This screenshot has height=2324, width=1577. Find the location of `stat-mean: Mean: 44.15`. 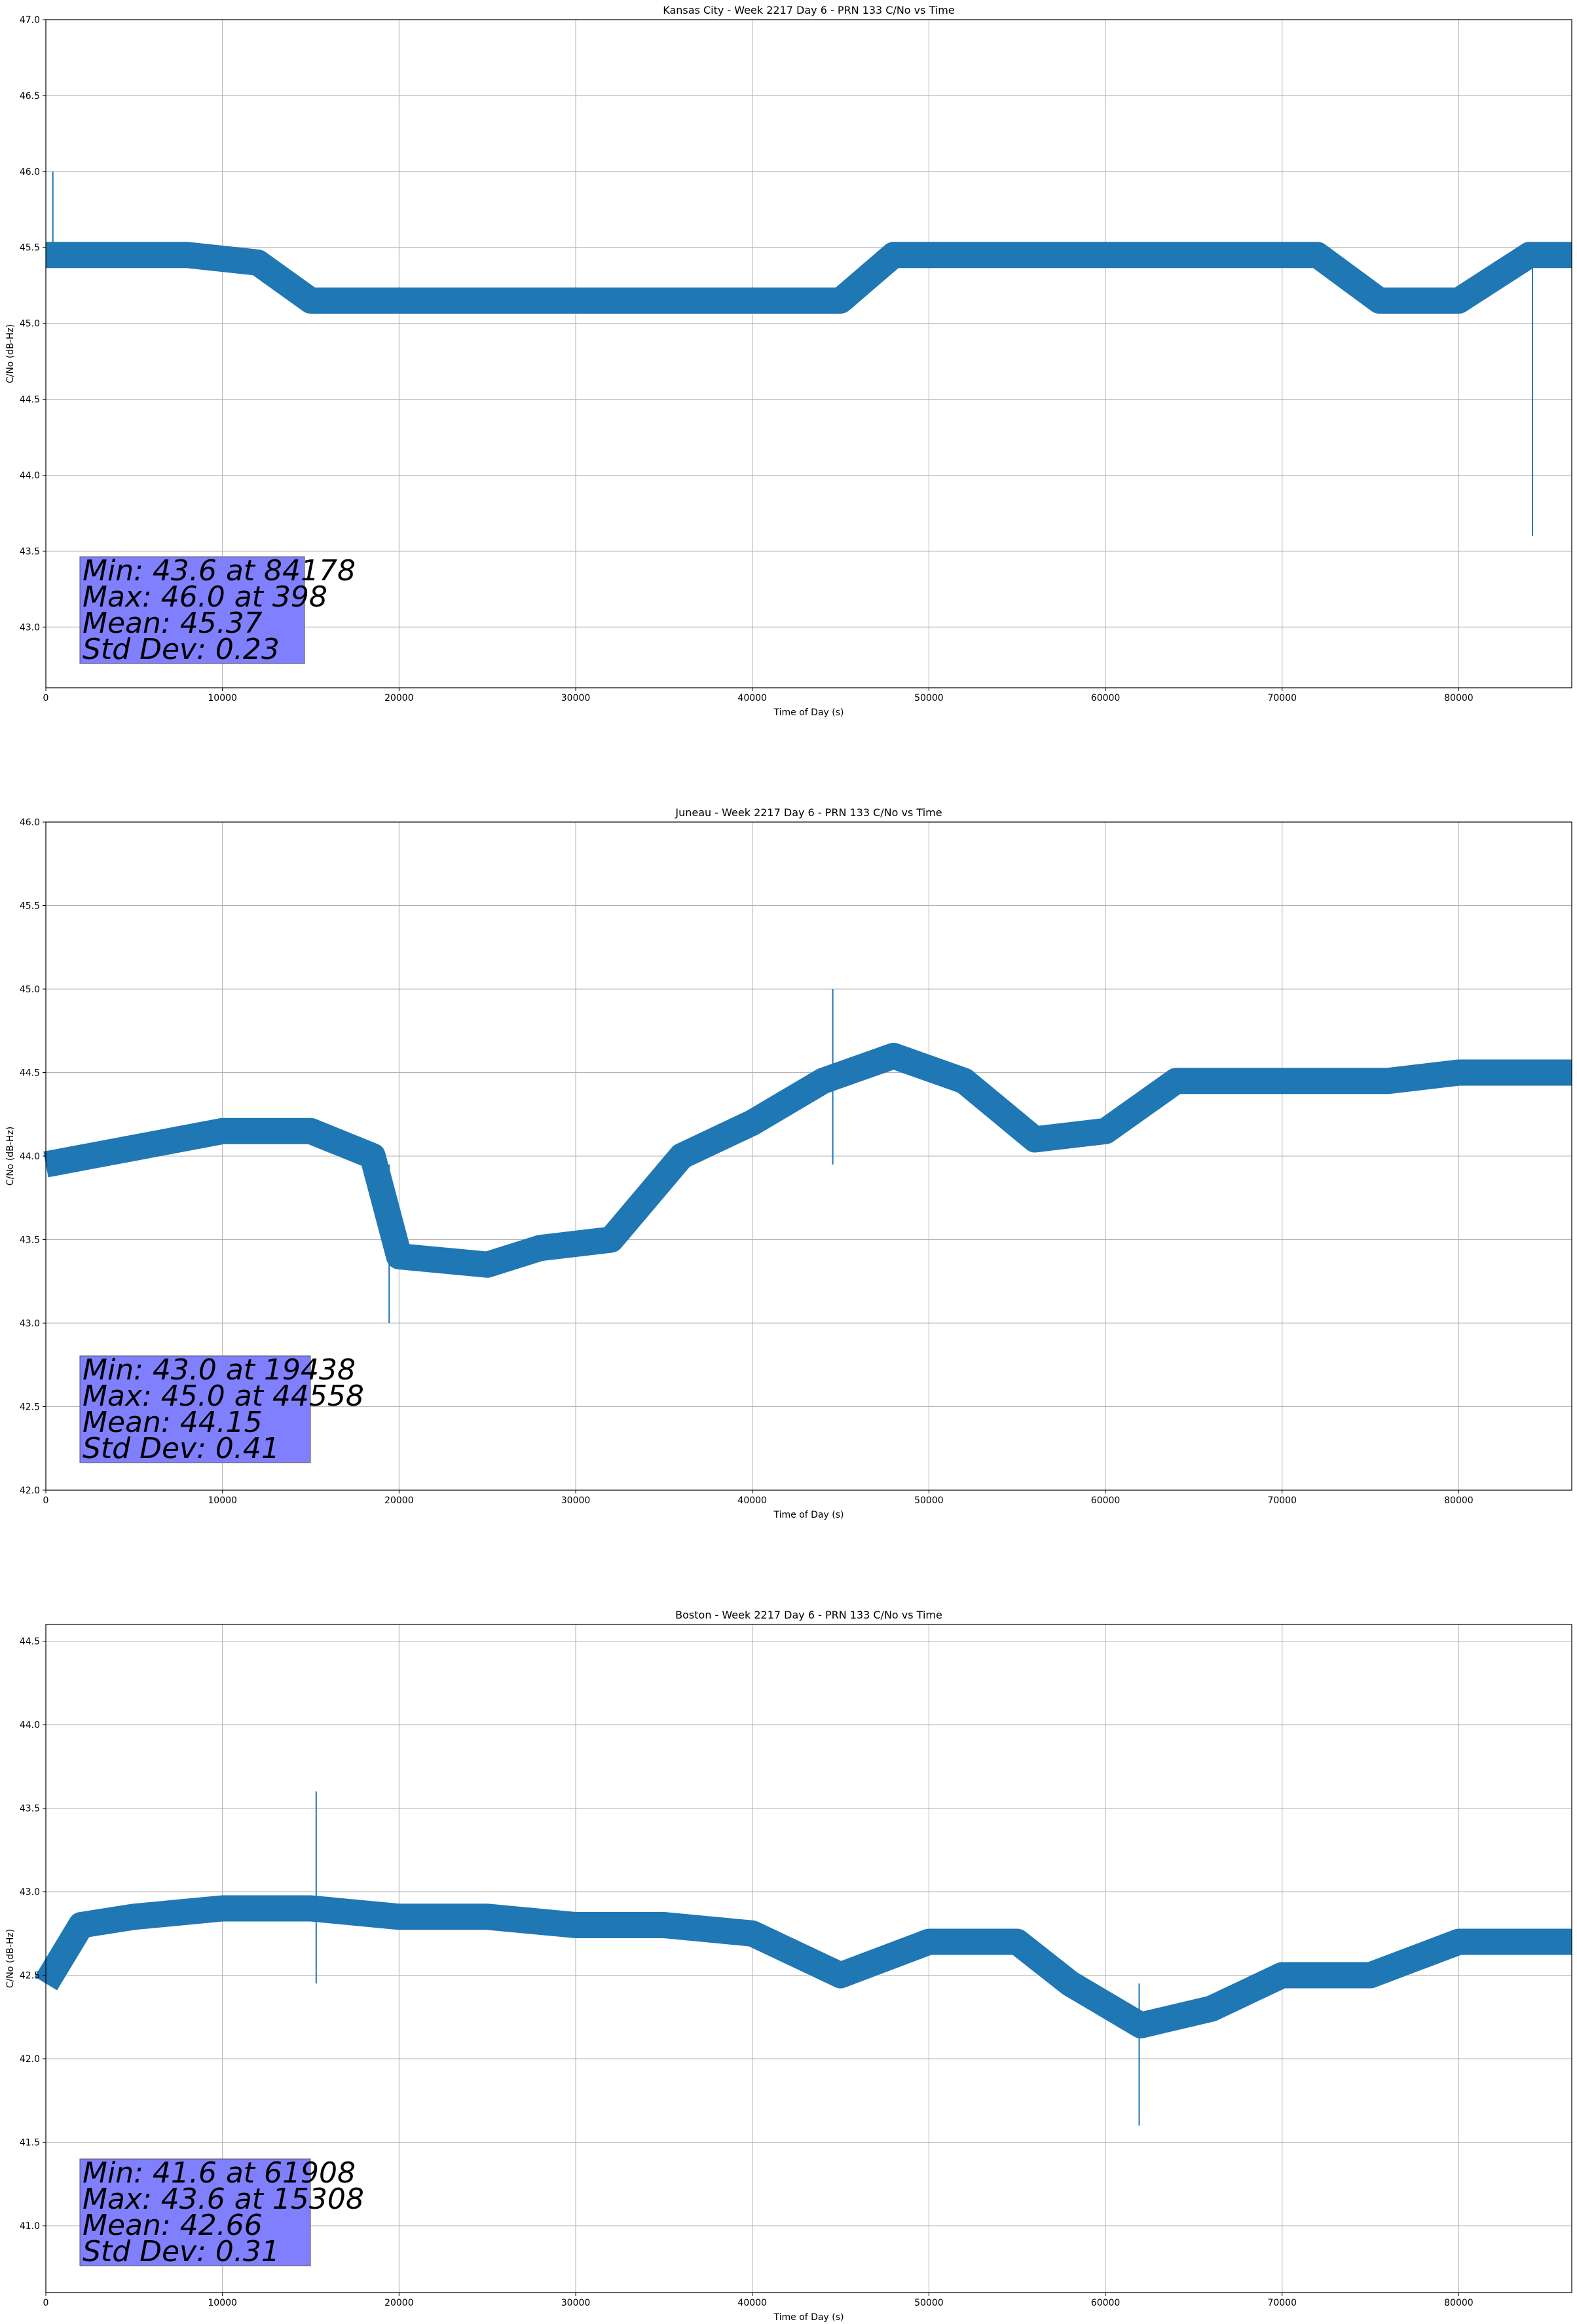

stat-mean: Mean: 44.15 is located at coordinates (173, 1422).